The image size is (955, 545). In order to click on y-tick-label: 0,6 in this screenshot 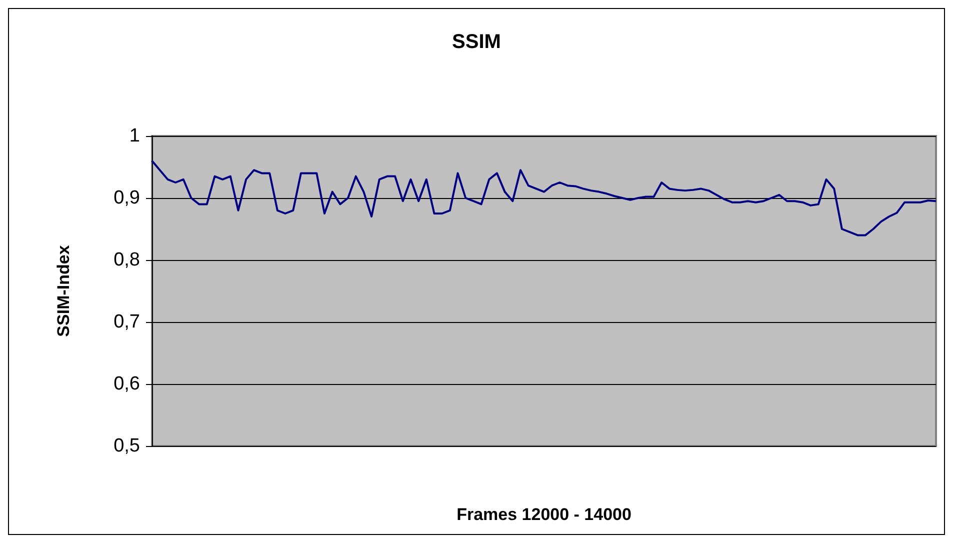, I will do `click(127, 384)`.